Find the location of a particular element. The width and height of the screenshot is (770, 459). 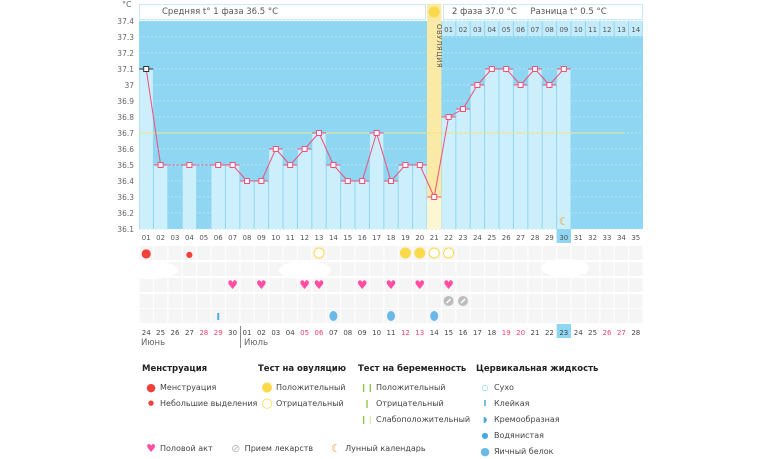

ovulation-test-icon is located at coordinates (420, 253).